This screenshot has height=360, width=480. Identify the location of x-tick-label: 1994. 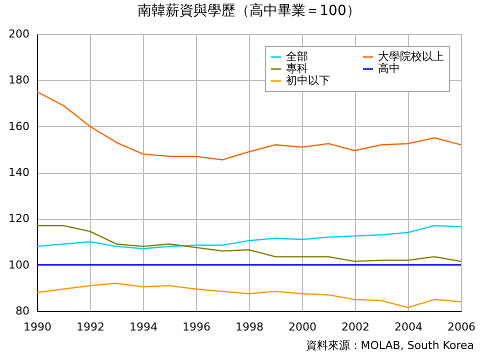
(144, 327).